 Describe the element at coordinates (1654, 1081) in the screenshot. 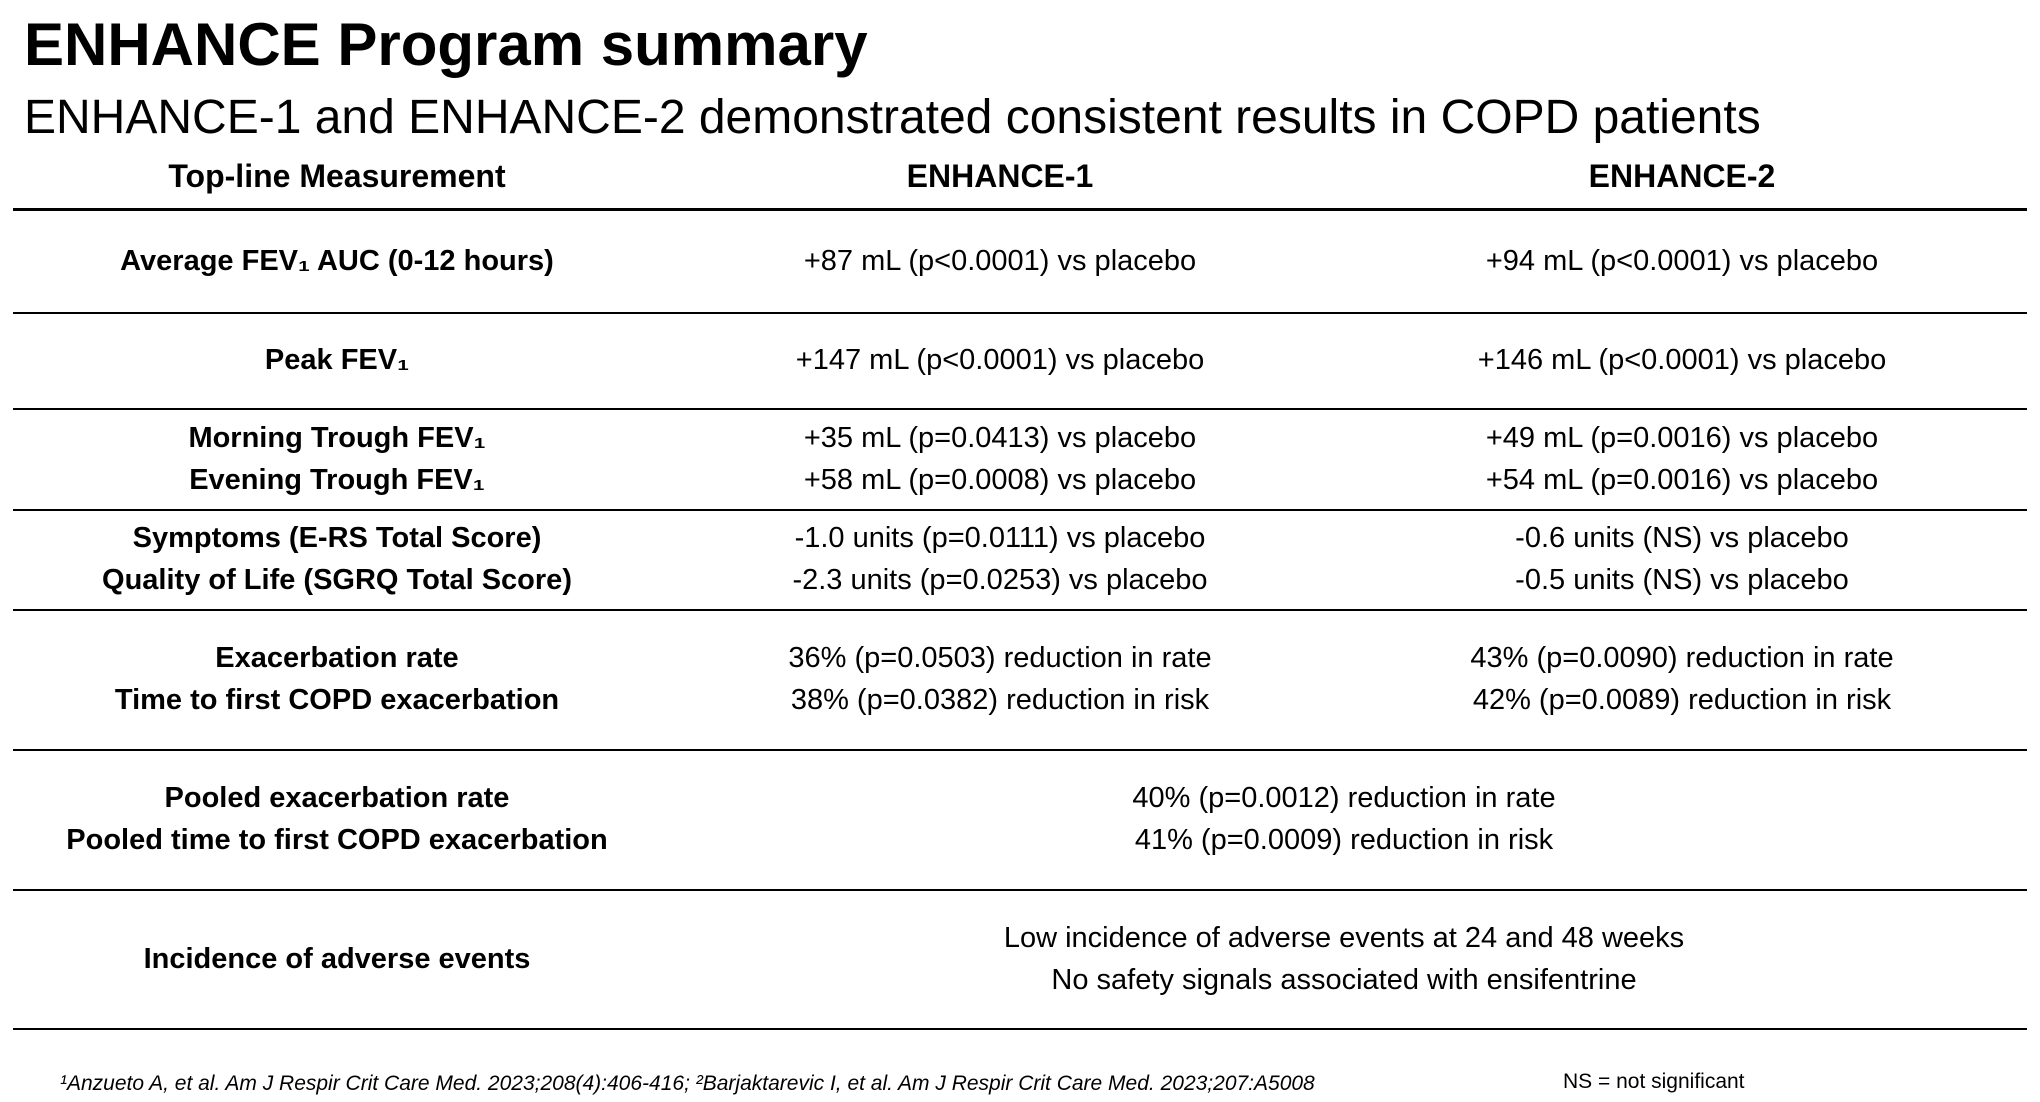

I see `note: NS = not significant` at that location.